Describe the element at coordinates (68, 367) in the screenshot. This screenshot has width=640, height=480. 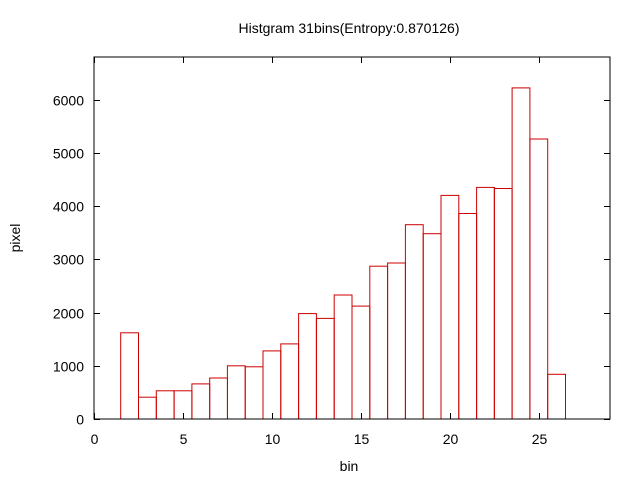
I see `y-tick-label: 1000` at that location.